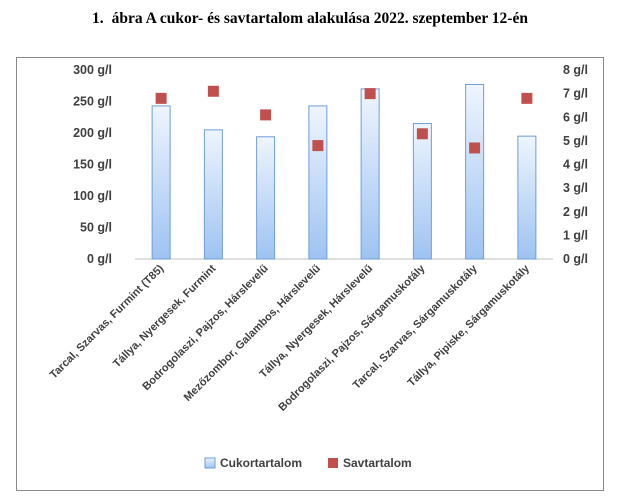  What do you see at coordinates (377, 463) in the screenshot?
I see `legend-label-savtartalom: Savtartalom` at bounding box center [377, 463].